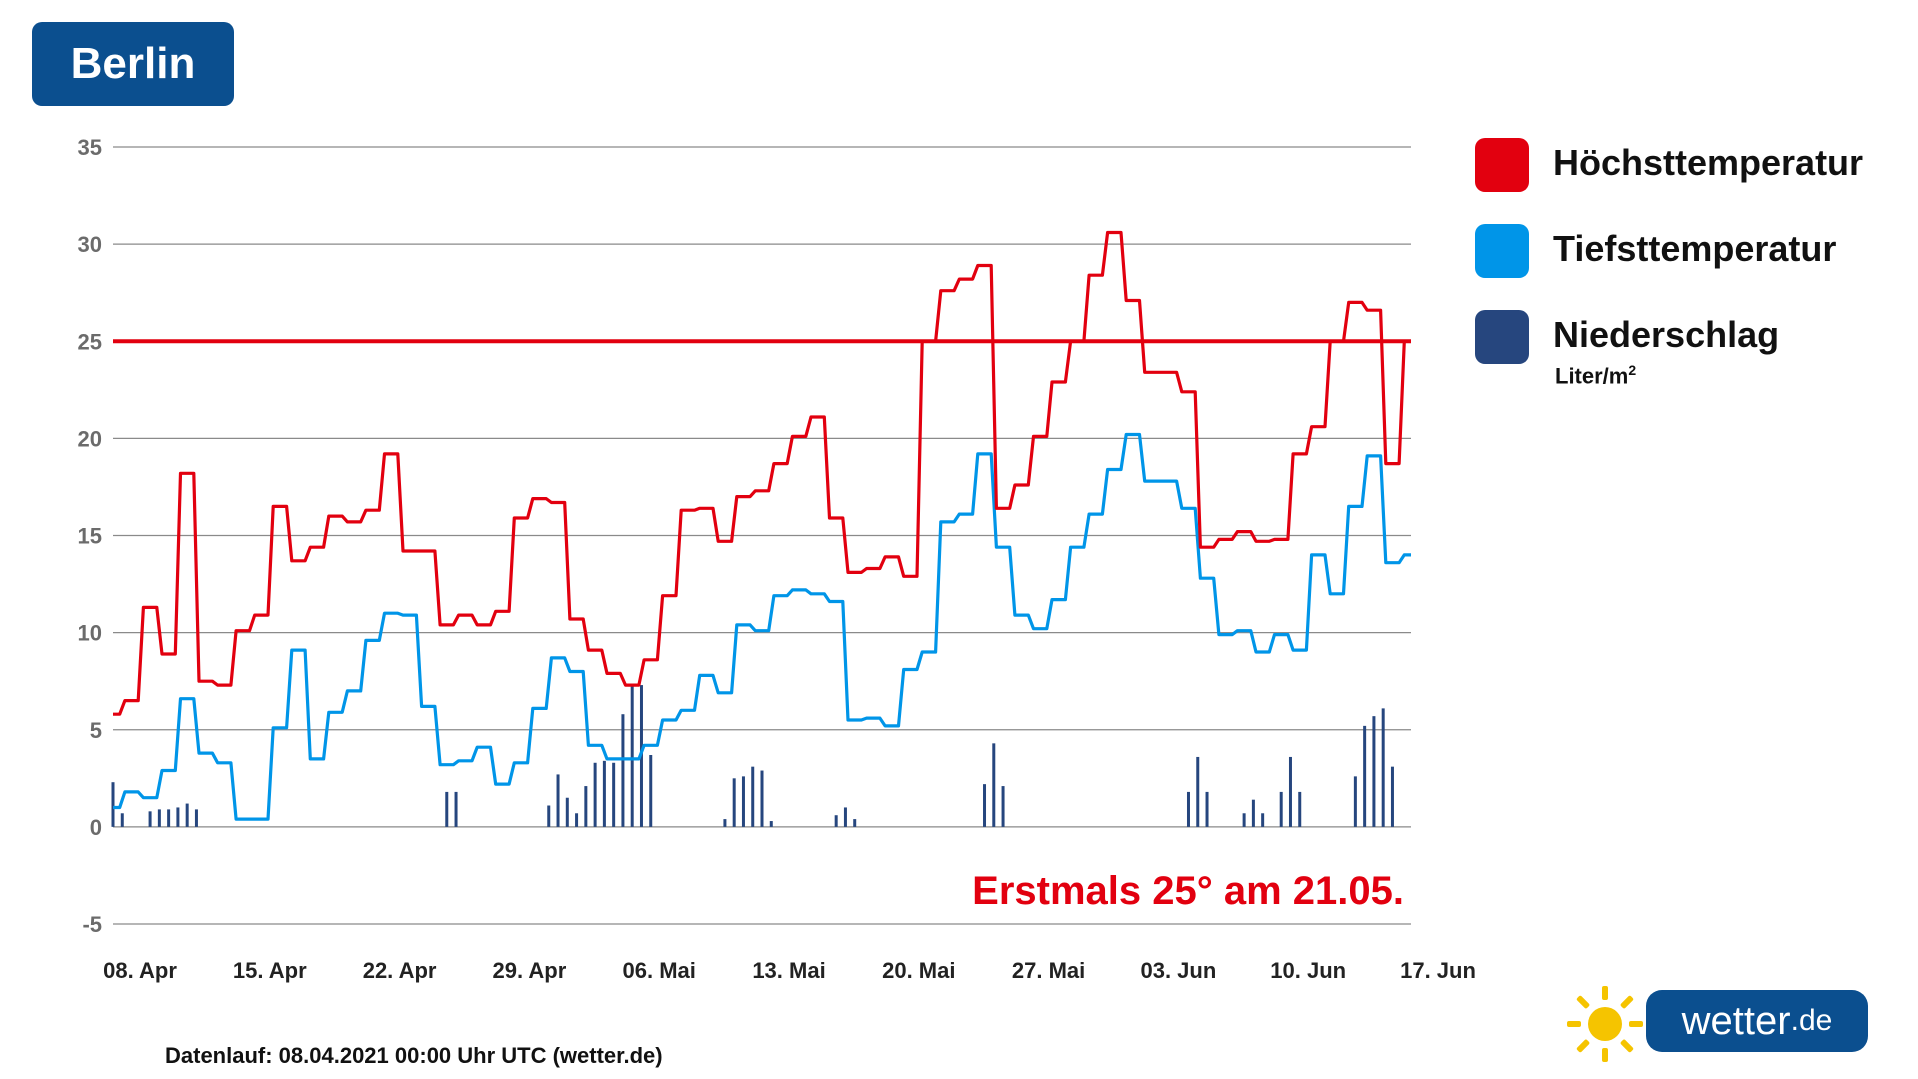 The image size is (1918, 1079). What do you see at coordinates (1708, 162) in the screenshot?
I see `legend-label-high: Höchsttemperatur` at bounding box center [1708, 162].